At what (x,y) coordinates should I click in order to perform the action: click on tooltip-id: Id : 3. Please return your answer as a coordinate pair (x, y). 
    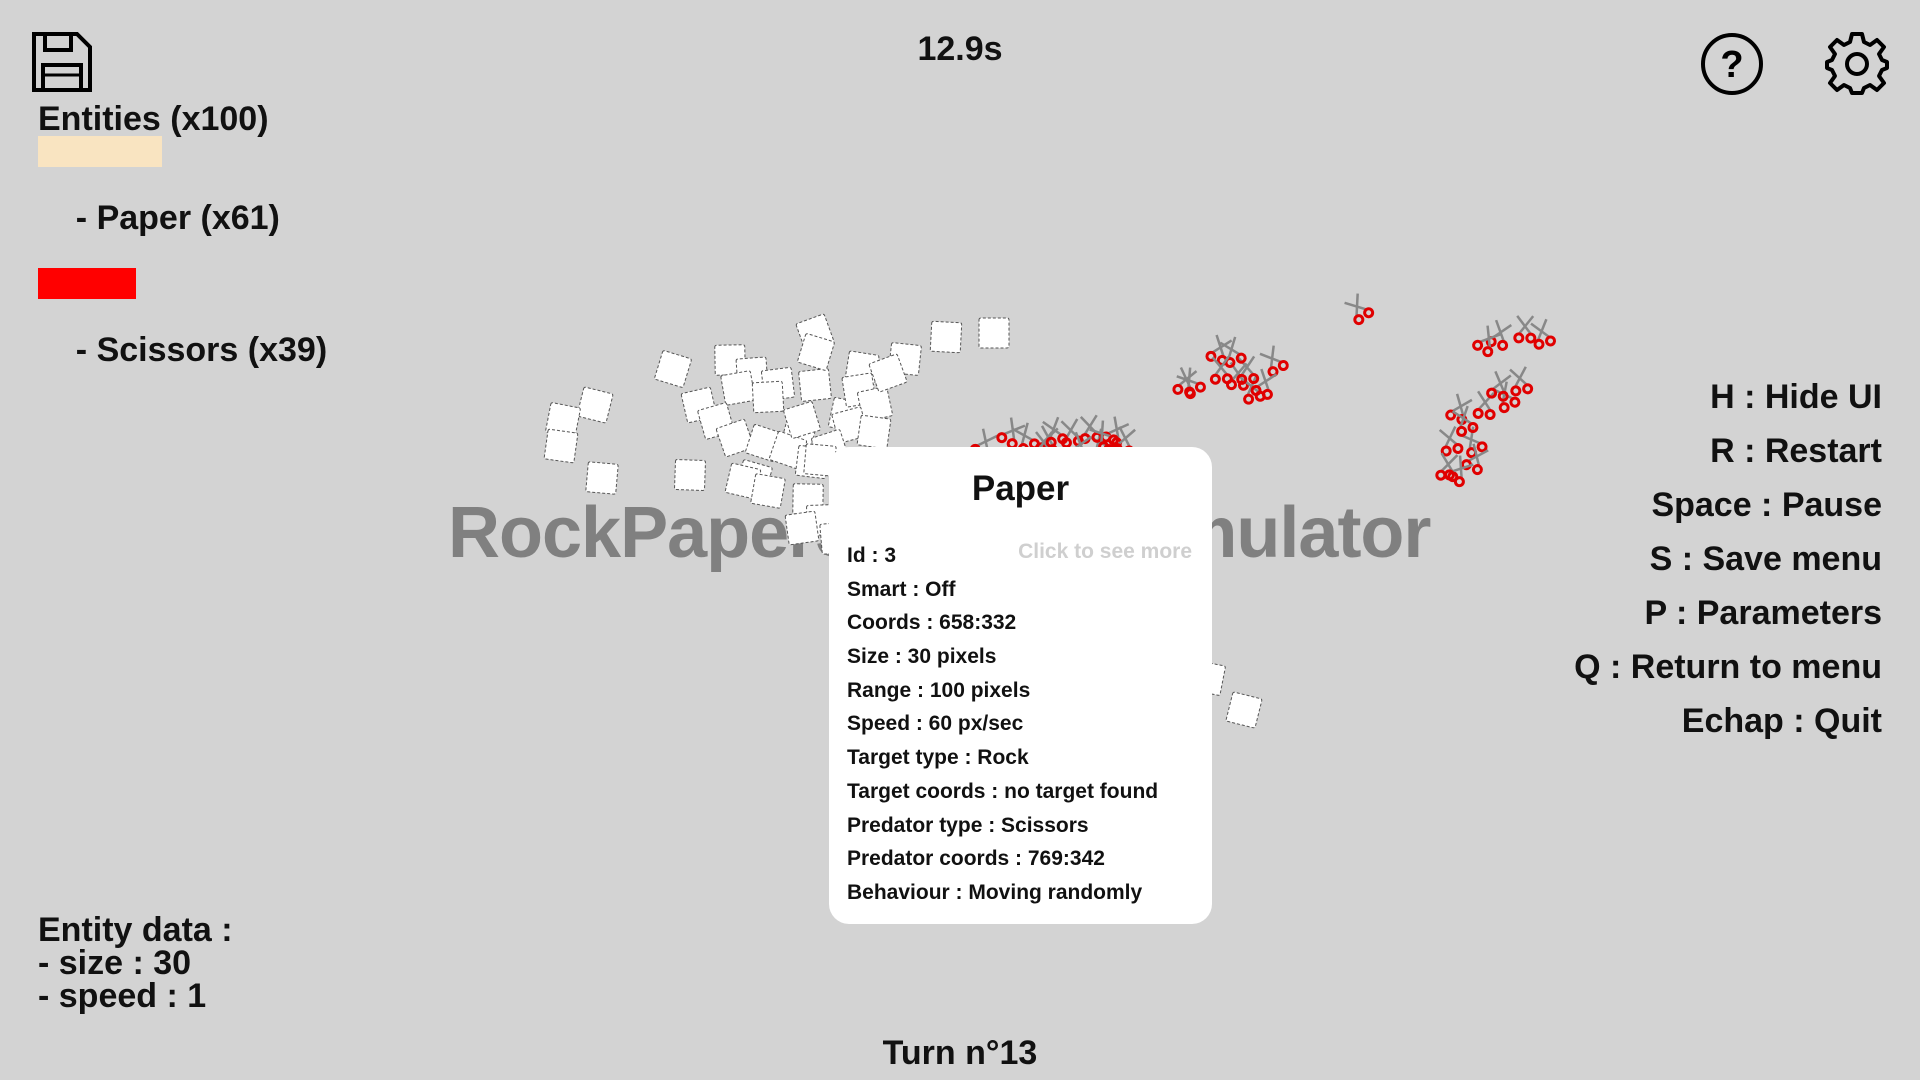
    Looking at the image, I should click on (872, 555).